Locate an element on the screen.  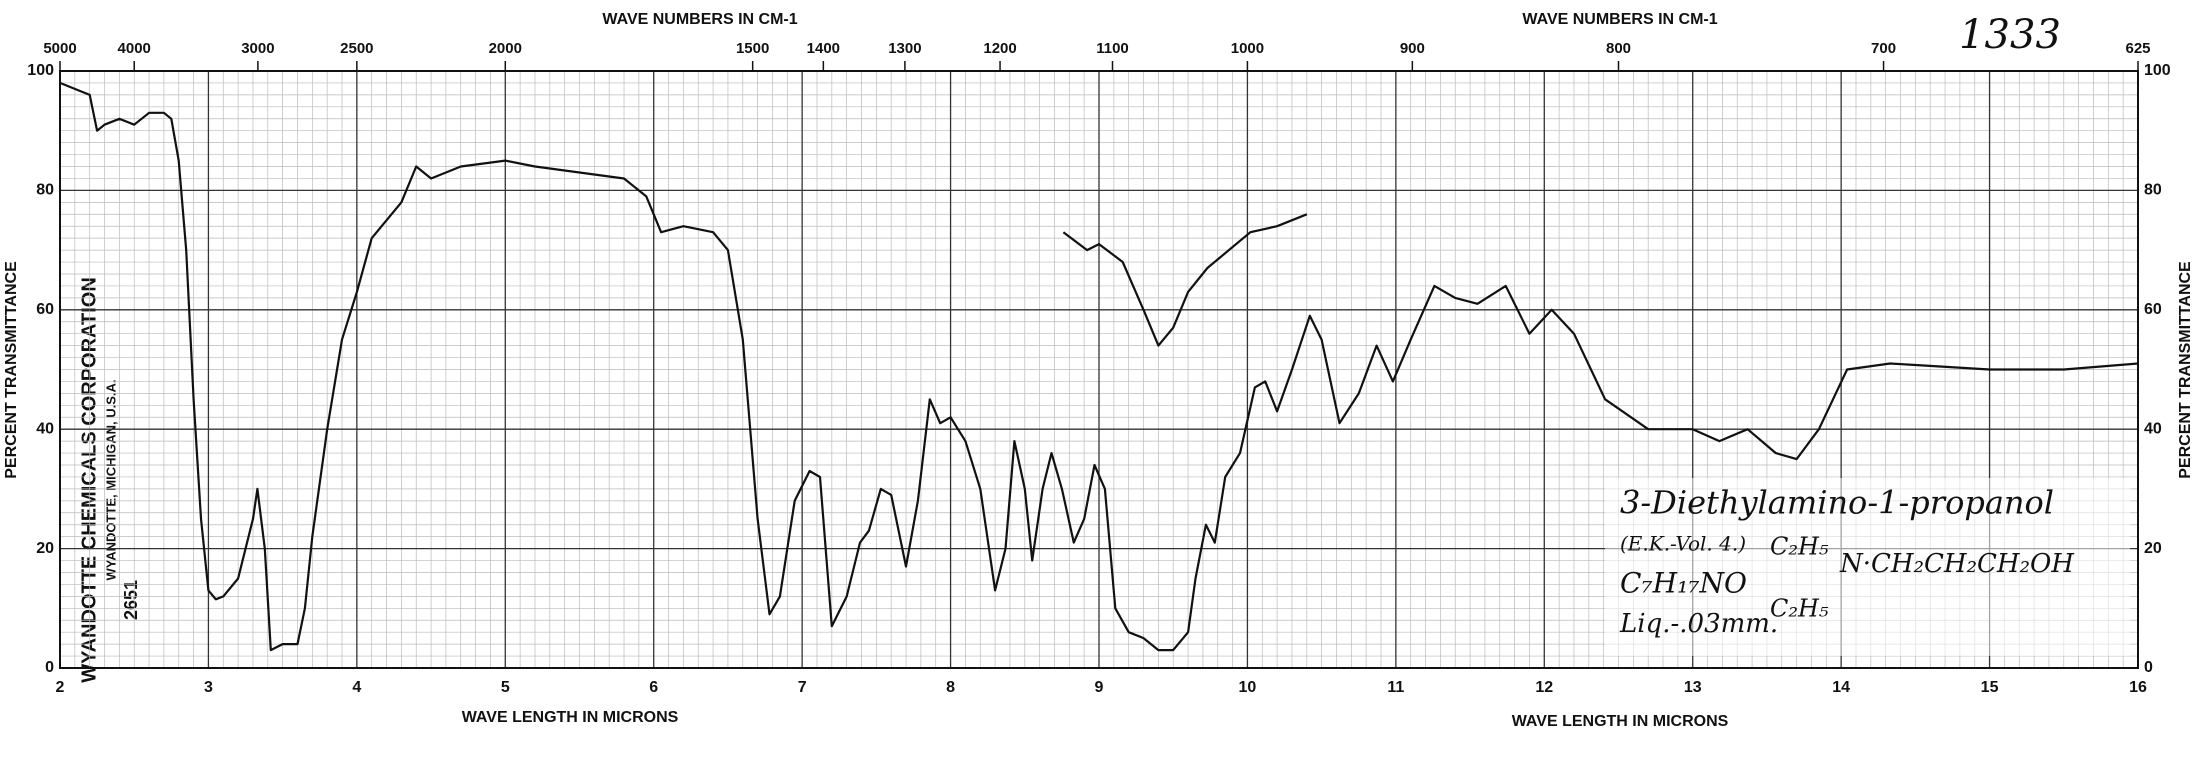
y2-tick-label: 80 is located at coordinates (2153, 190).